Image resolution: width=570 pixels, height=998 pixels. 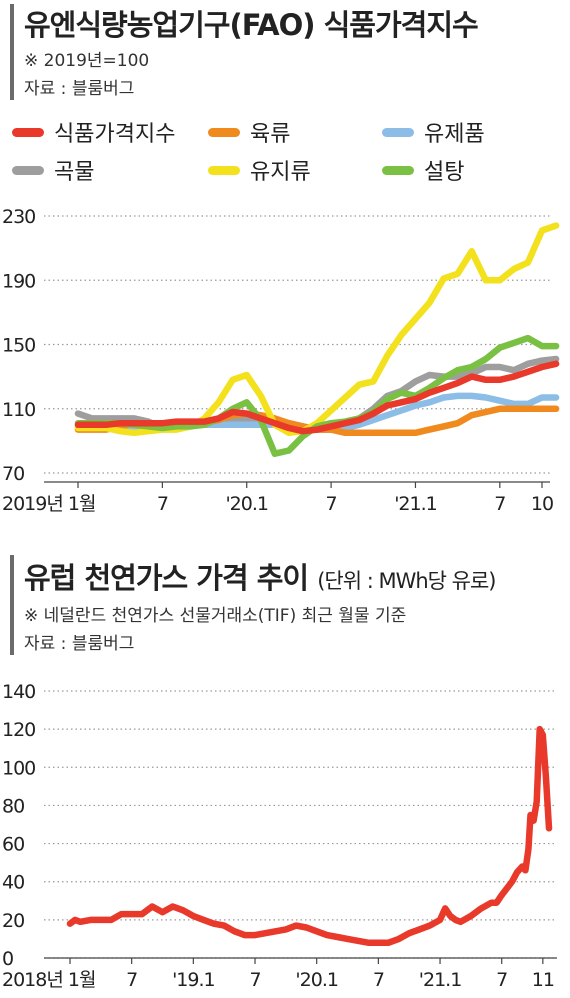 What do you see at coordinates (13, 883) in the screenshot?
I see `y-tick-label: 40` at bounding box center [13, 883].